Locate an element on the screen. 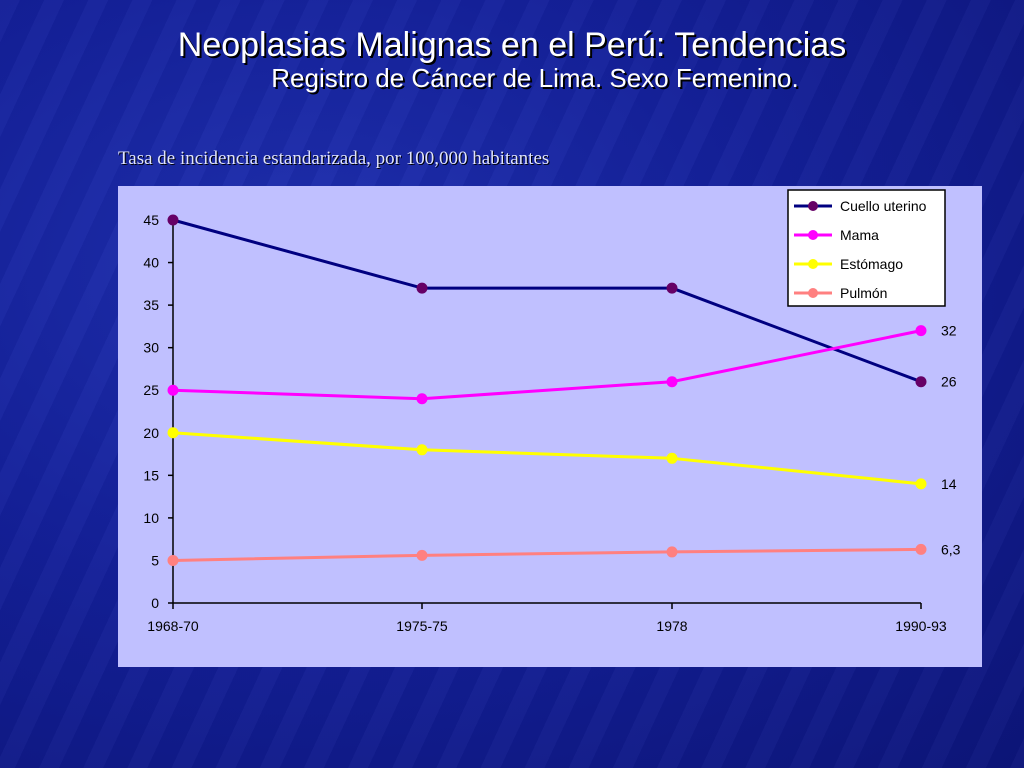 This screenshot has height=768, width=1024. x-tick-label: 1990-93 is located at coordinates (921, 626).